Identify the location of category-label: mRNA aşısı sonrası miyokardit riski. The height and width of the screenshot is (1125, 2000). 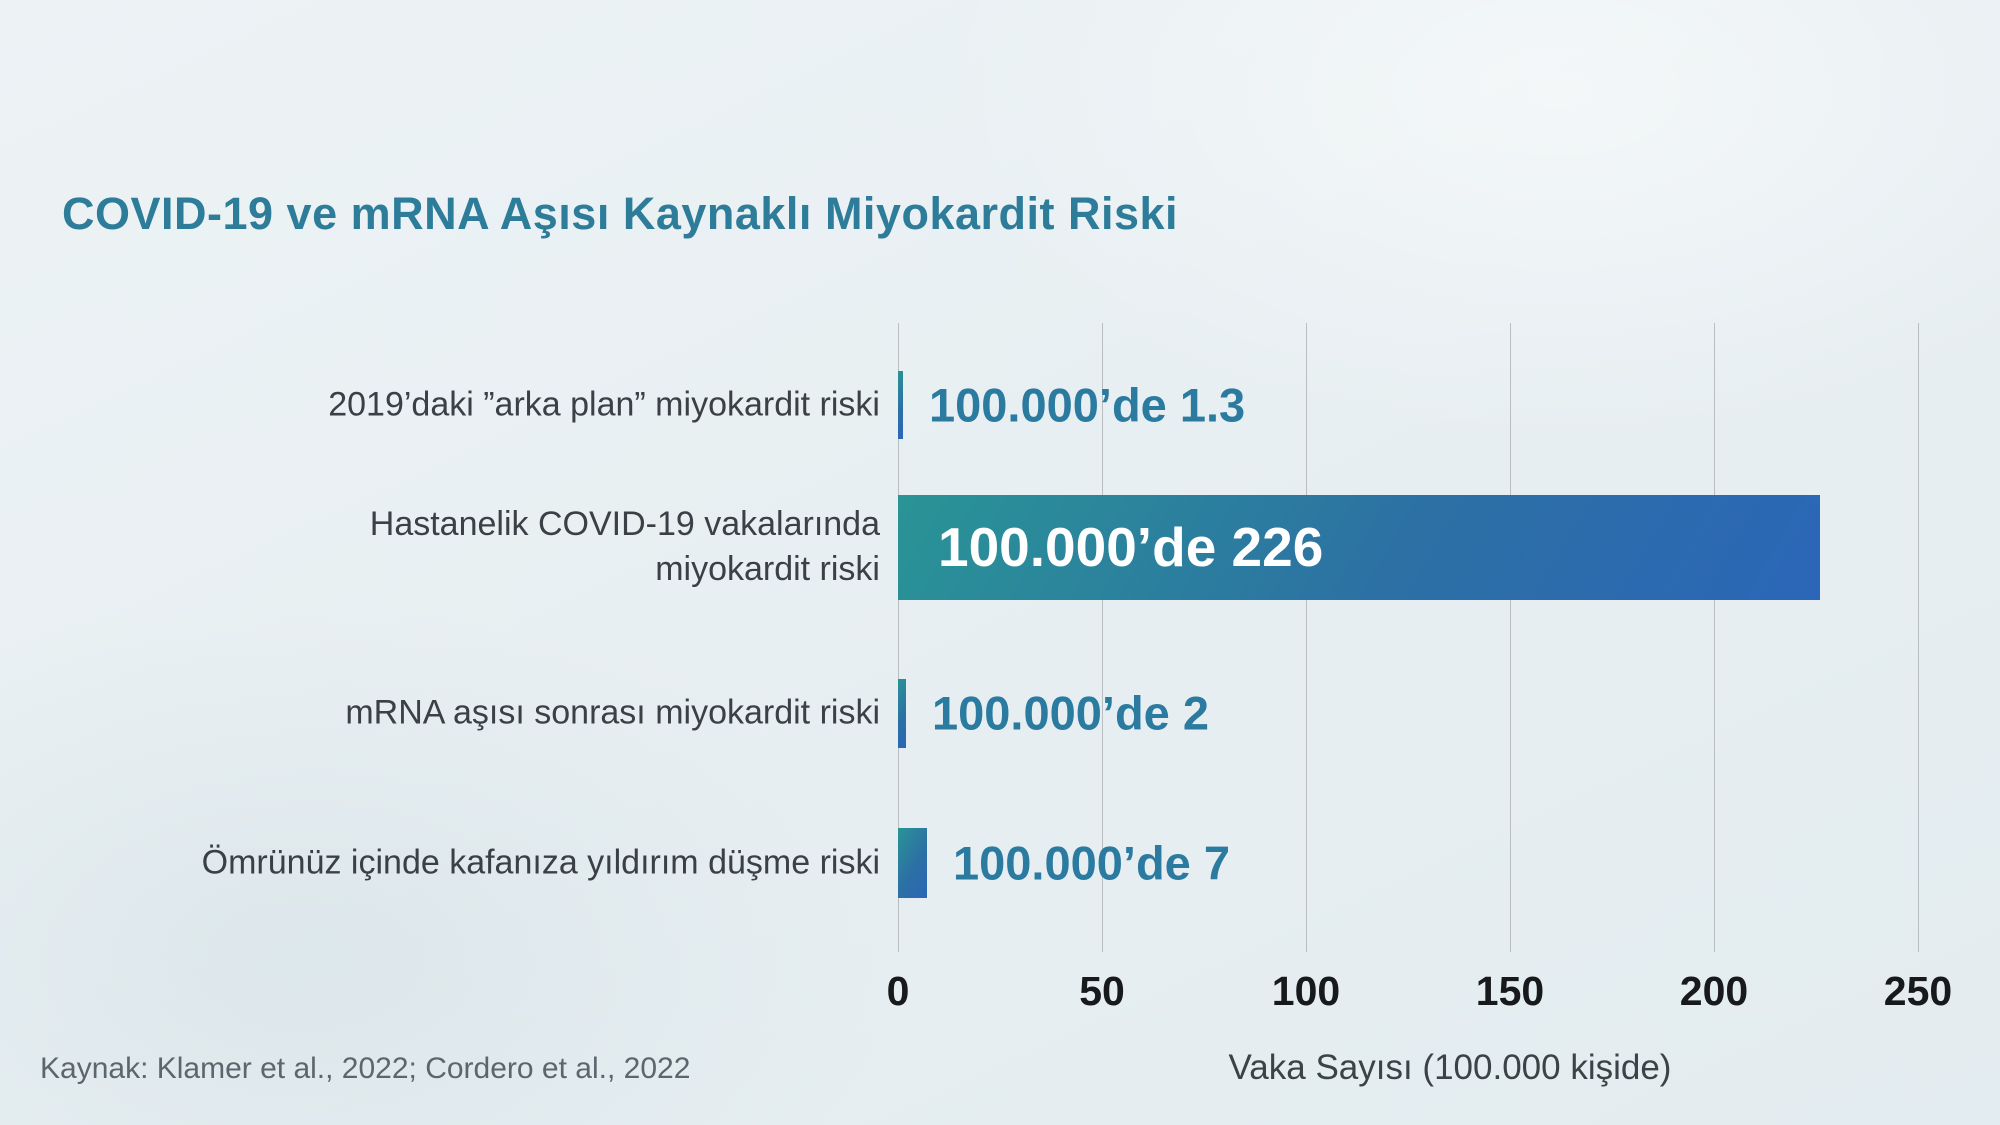
(455, 713).